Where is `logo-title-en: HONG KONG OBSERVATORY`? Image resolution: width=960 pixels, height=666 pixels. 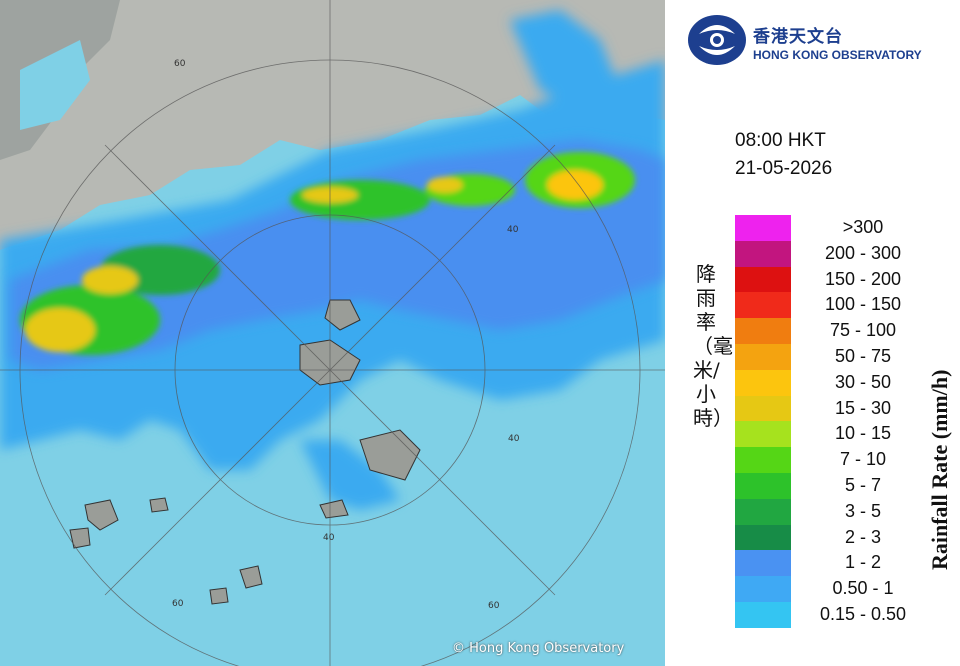
logo-title-en: HONG KONG OBSERVATORY is located at coordinates (837, 55).